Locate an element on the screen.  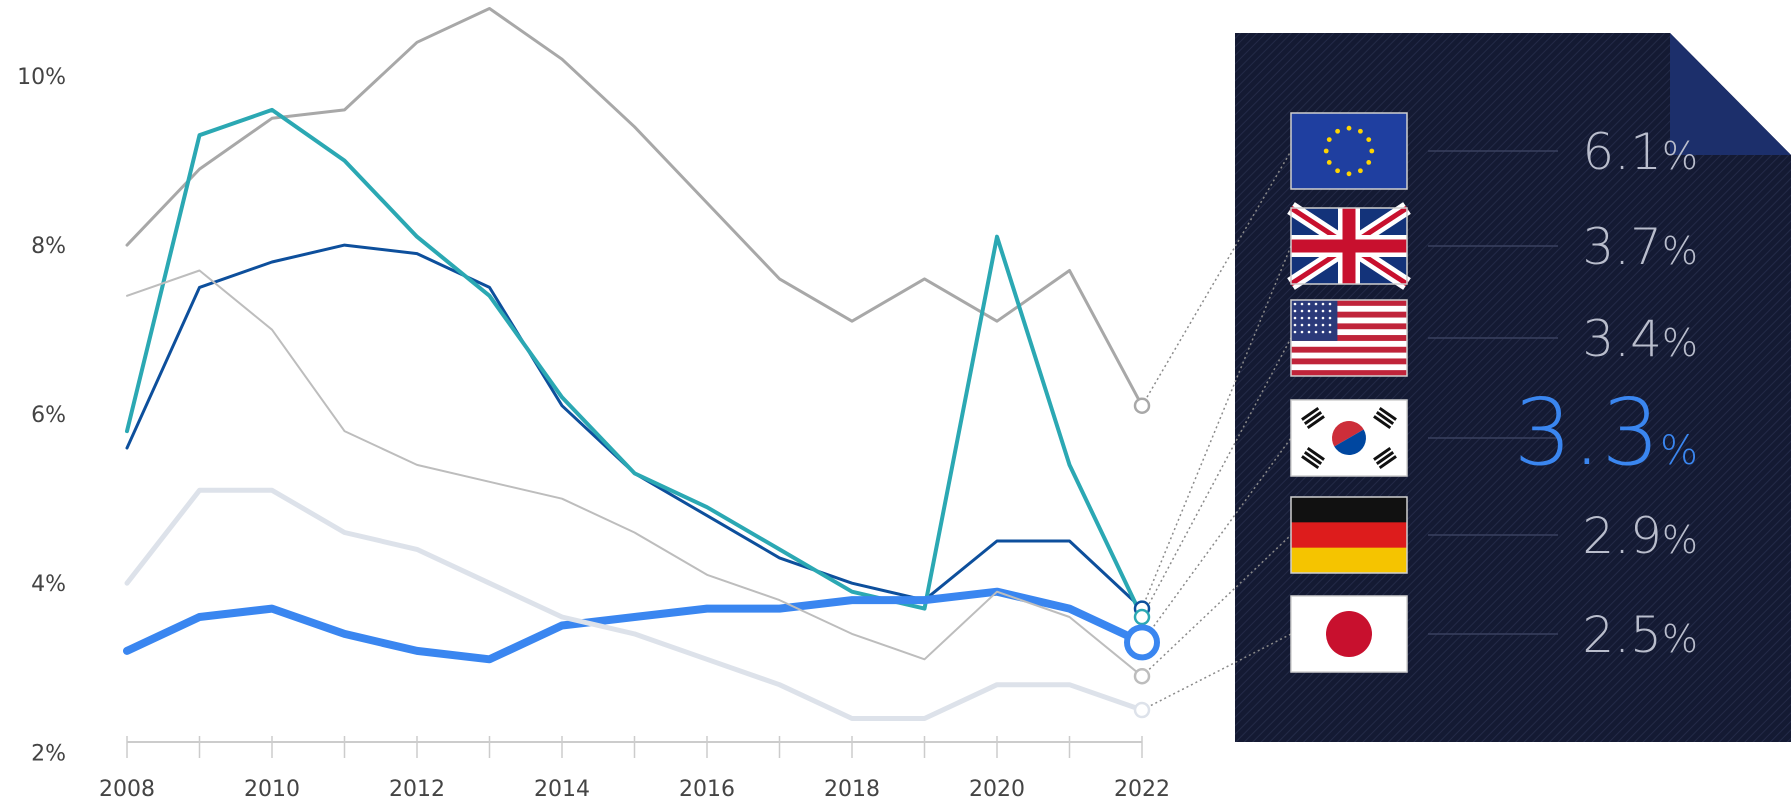
eu-flag-field is located at coordinates (1349, 151).